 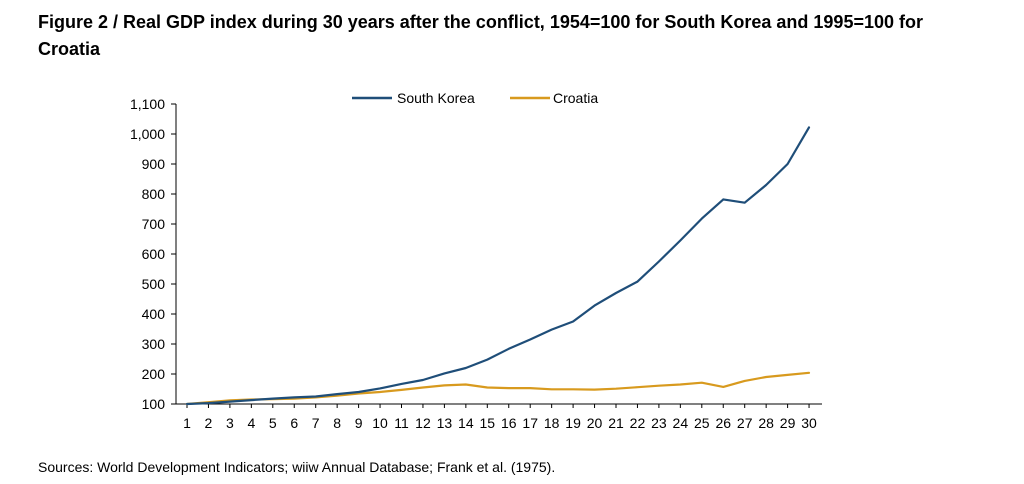 What do you see at coordinates (616, 423) in the screenshot?
I see `x-tick-label: 21` at bounding box center [616, 423].